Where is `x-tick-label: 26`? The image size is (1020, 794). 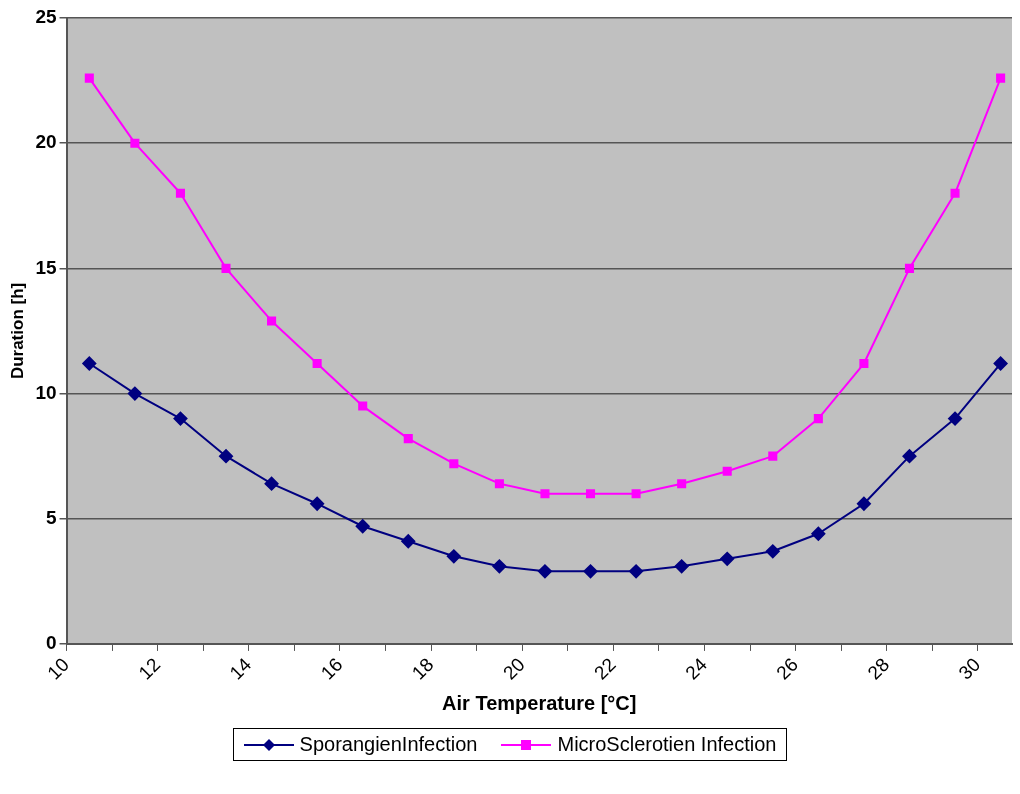
x-tick-label: 26 is located at coordinates (787, 668).